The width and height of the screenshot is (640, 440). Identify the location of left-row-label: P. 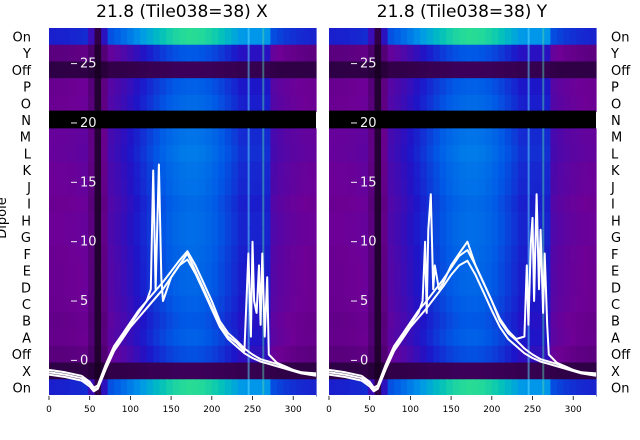
(27, 88).